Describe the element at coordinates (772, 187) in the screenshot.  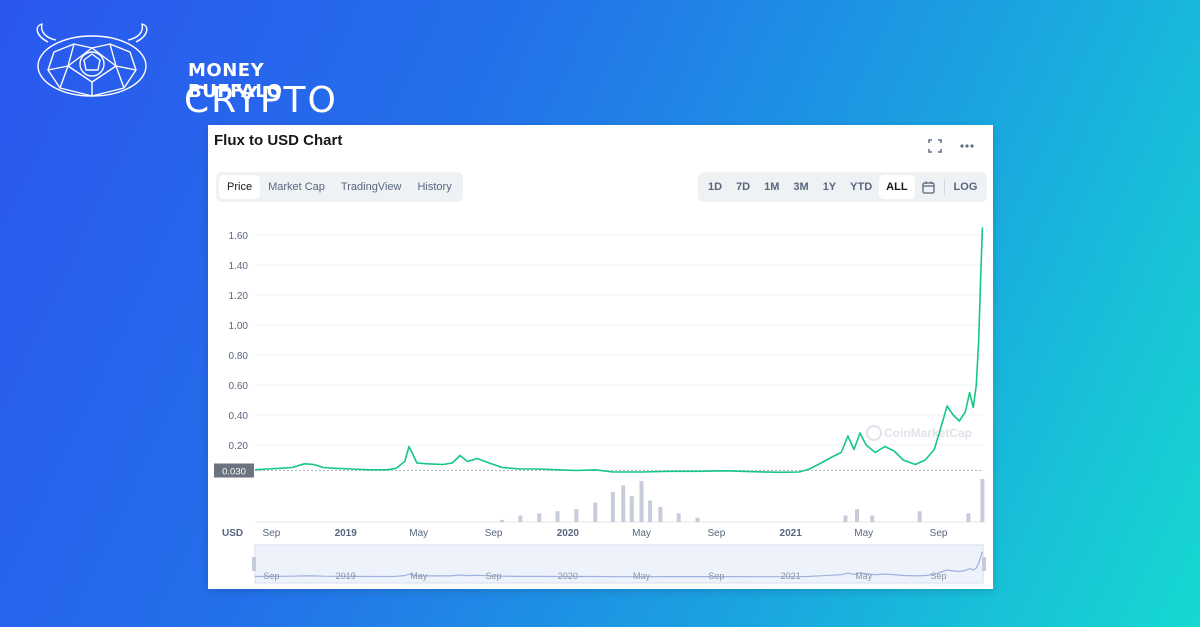
I see `range-1m: 1M` at that location.